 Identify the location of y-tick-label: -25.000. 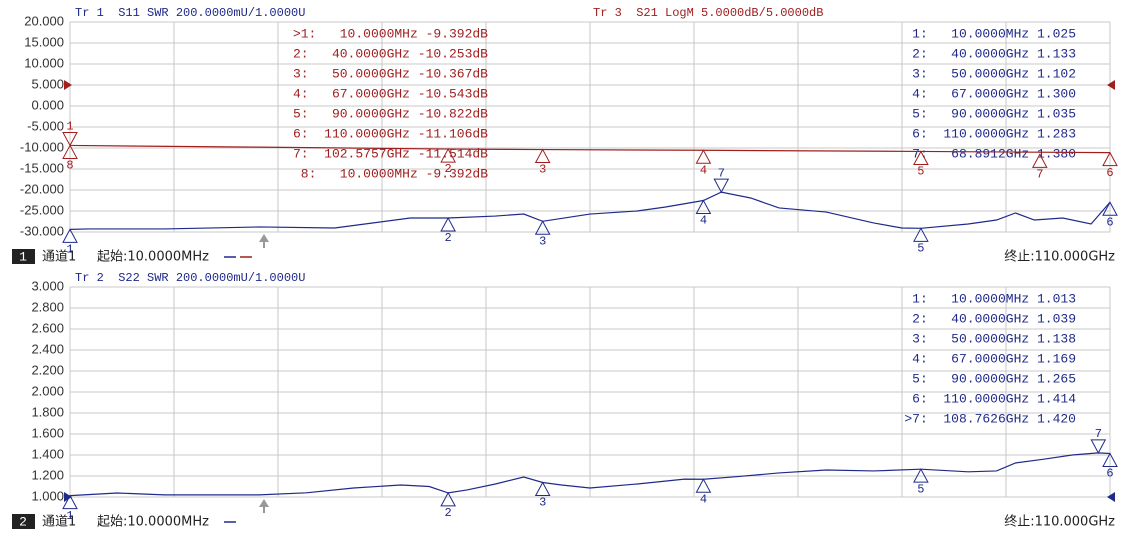
(42, 209).